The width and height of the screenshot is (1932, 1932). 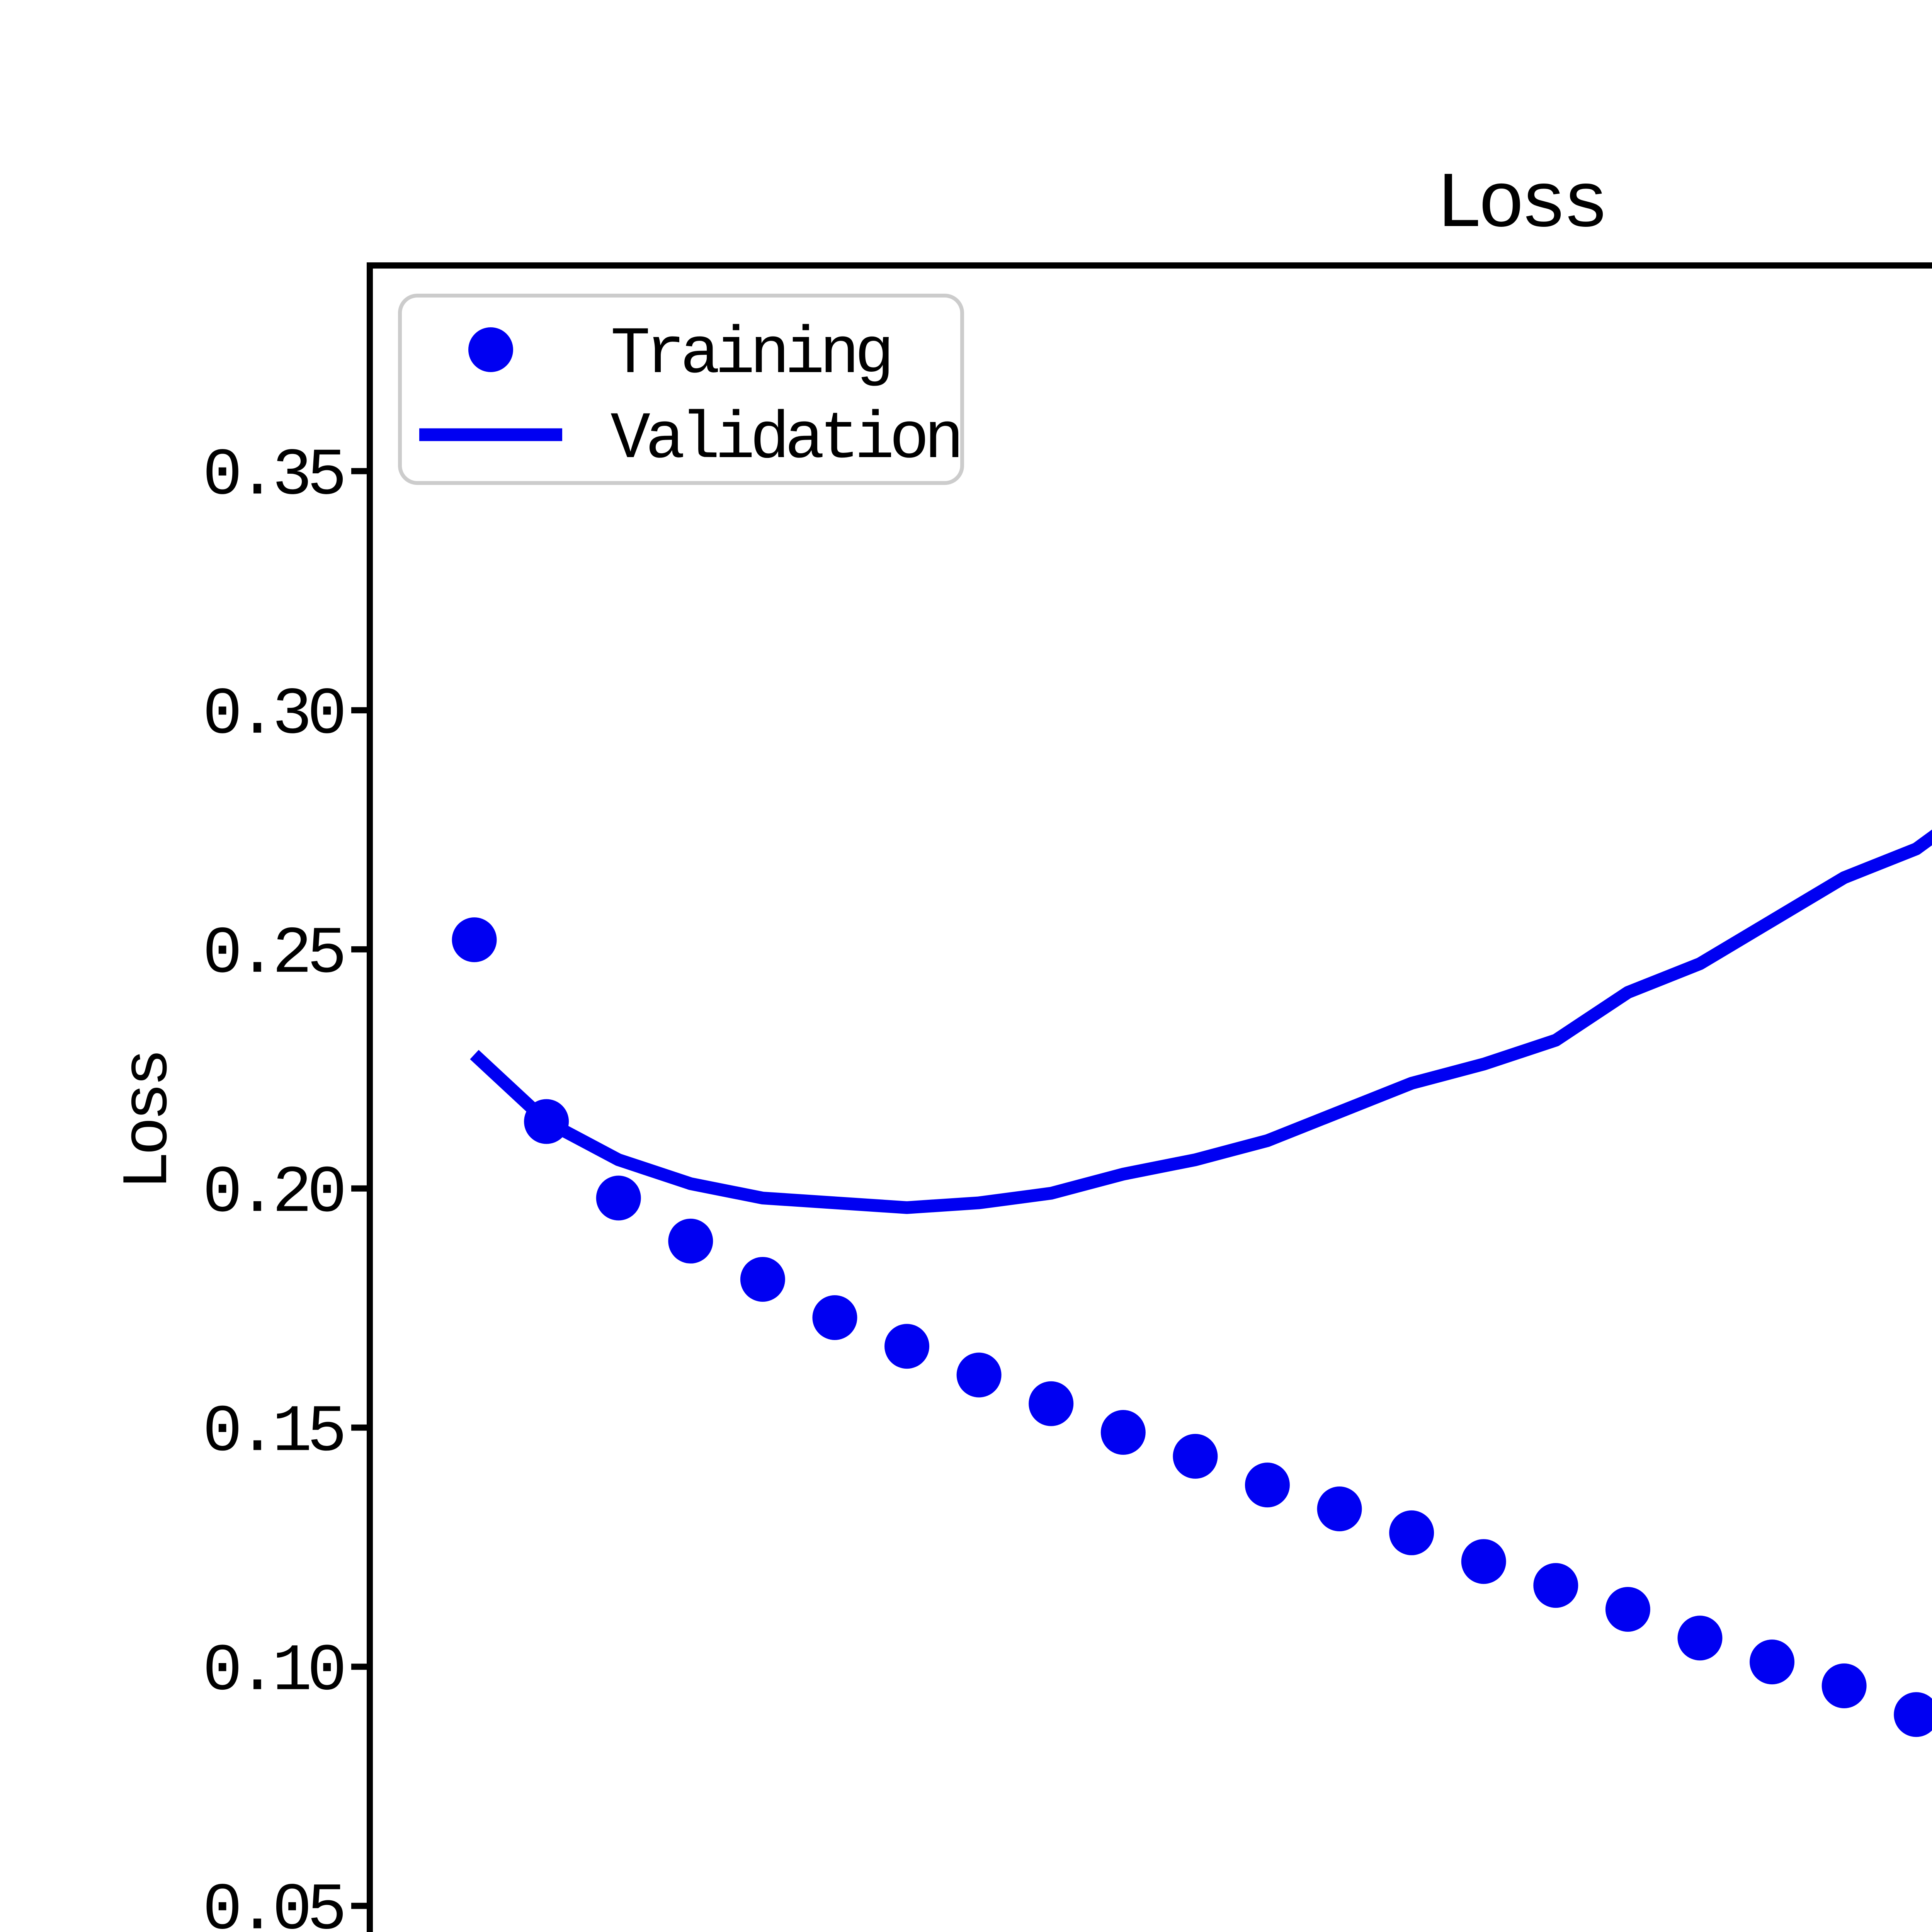 I want to click on y-tick-label-0.05: 0.05, so click(x=273, y=1902).